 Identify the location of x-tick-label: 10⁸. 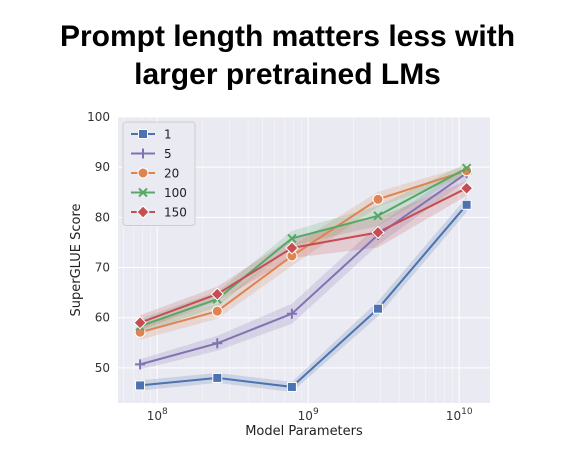
(157, 415).